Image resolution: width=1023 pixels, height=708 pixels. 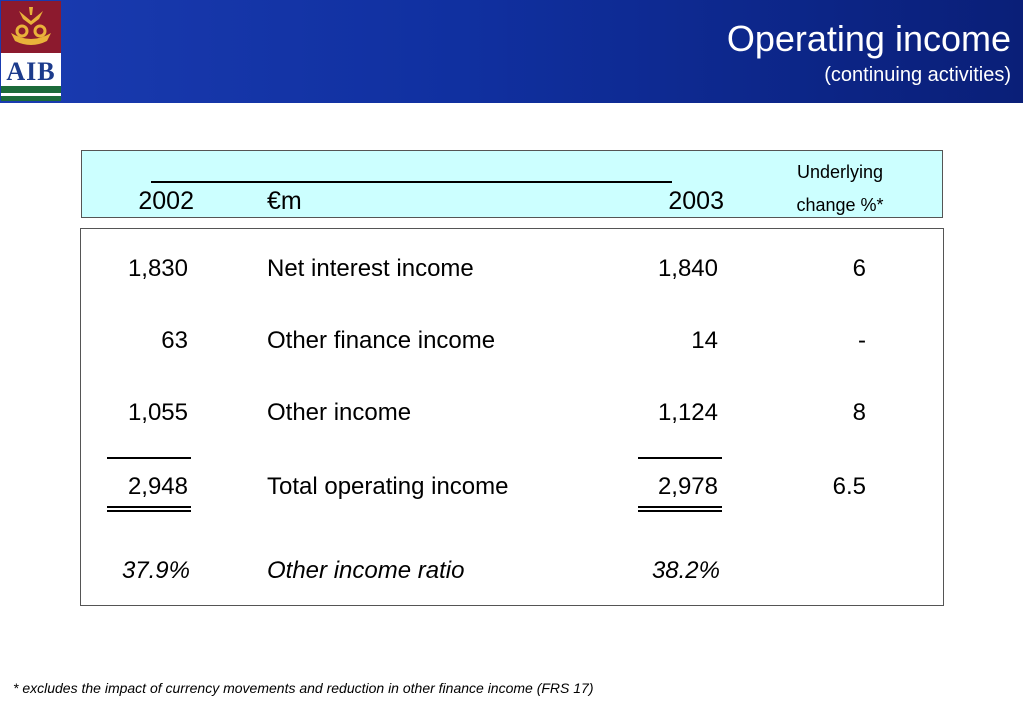 I want to click on table-cell-label: Other finance income, so click(x=381, y=340).